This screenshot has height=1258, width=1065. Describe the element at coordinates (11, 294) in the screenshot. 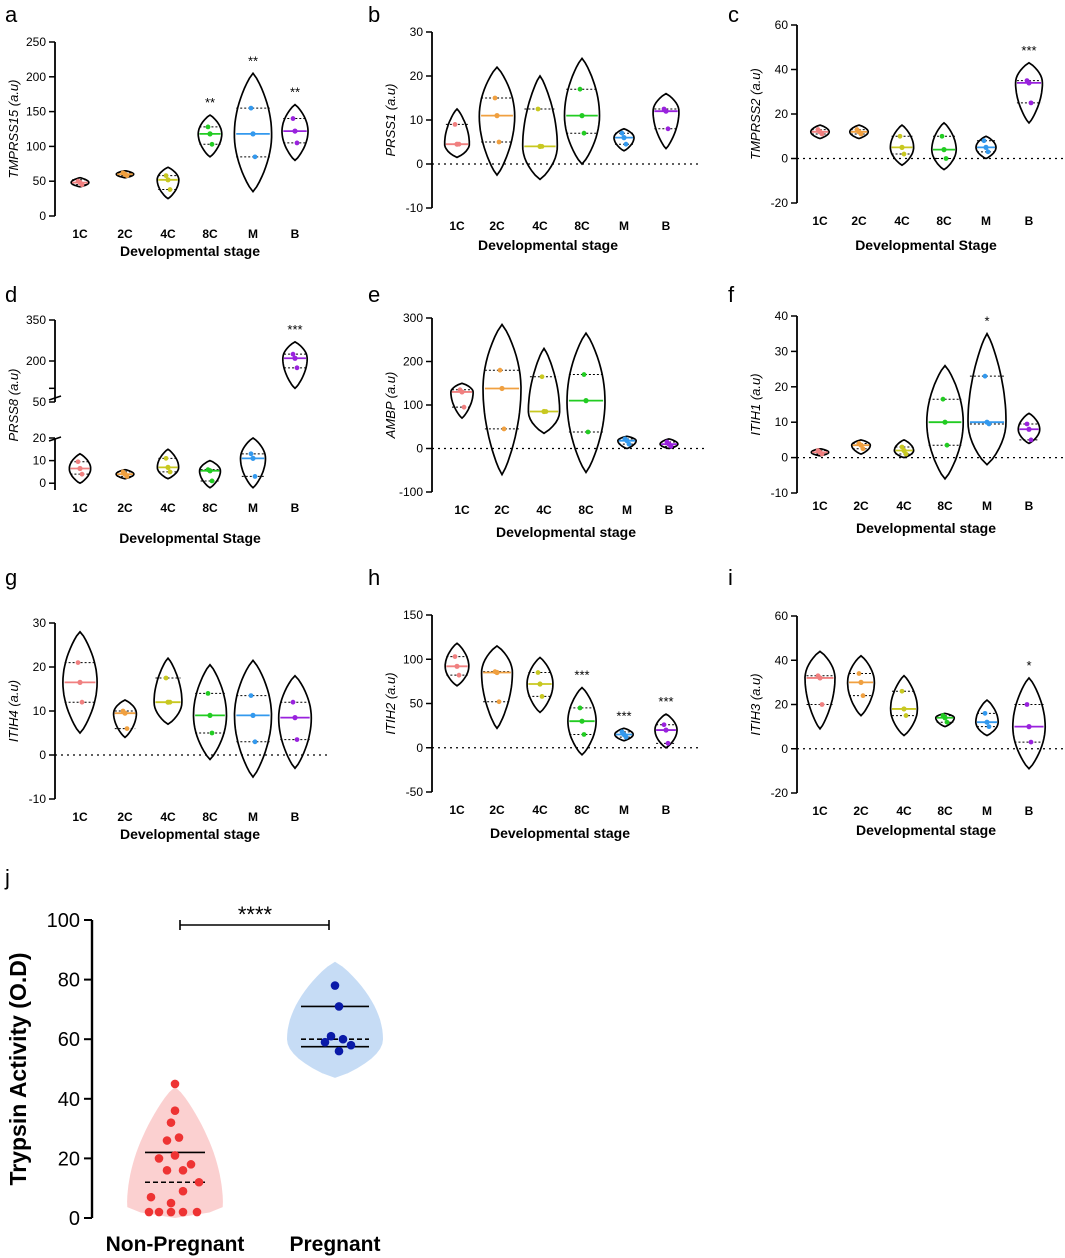

I see `panel-label: d` at that location.